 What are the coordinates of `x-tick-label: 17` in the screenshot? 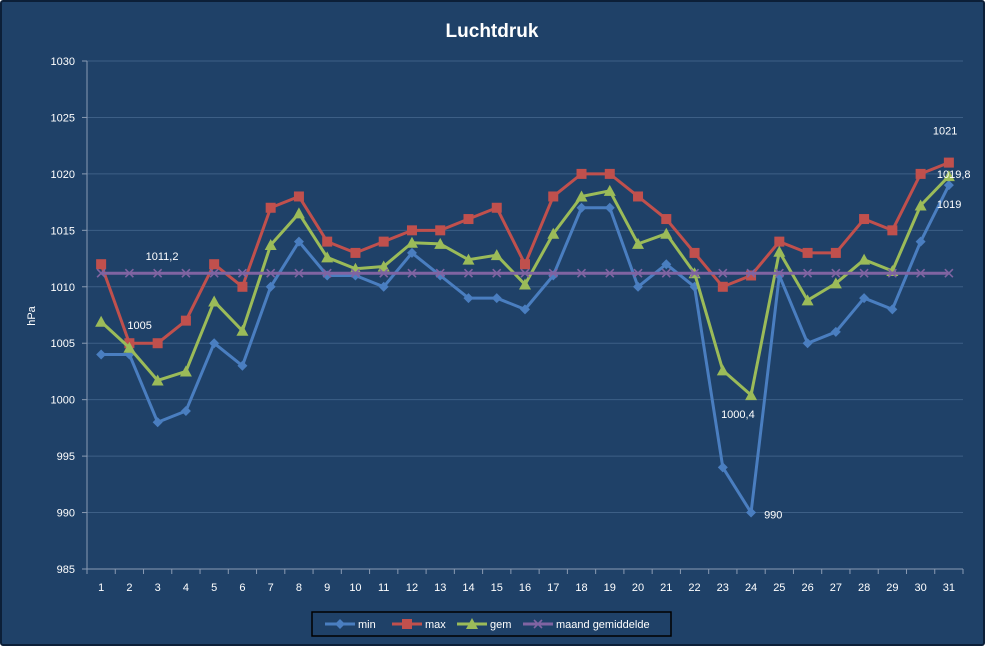 It's located at (553, 588).